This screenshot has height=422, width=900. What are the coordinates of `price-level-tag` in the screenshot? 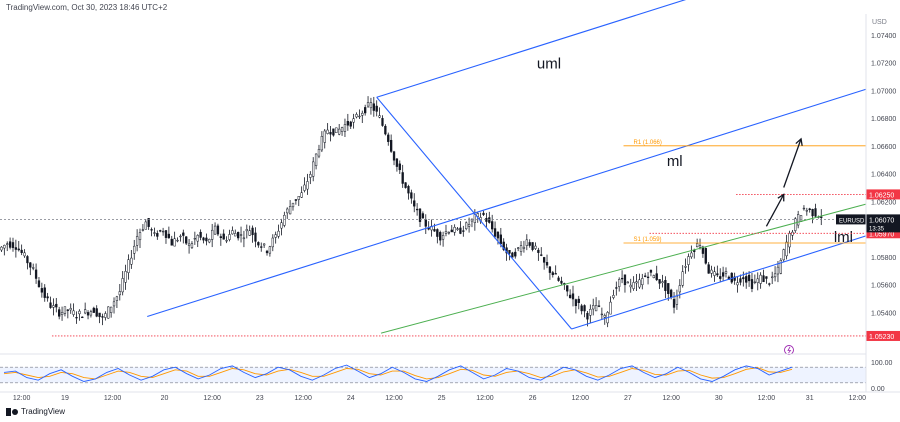 It's located at (883, 335).